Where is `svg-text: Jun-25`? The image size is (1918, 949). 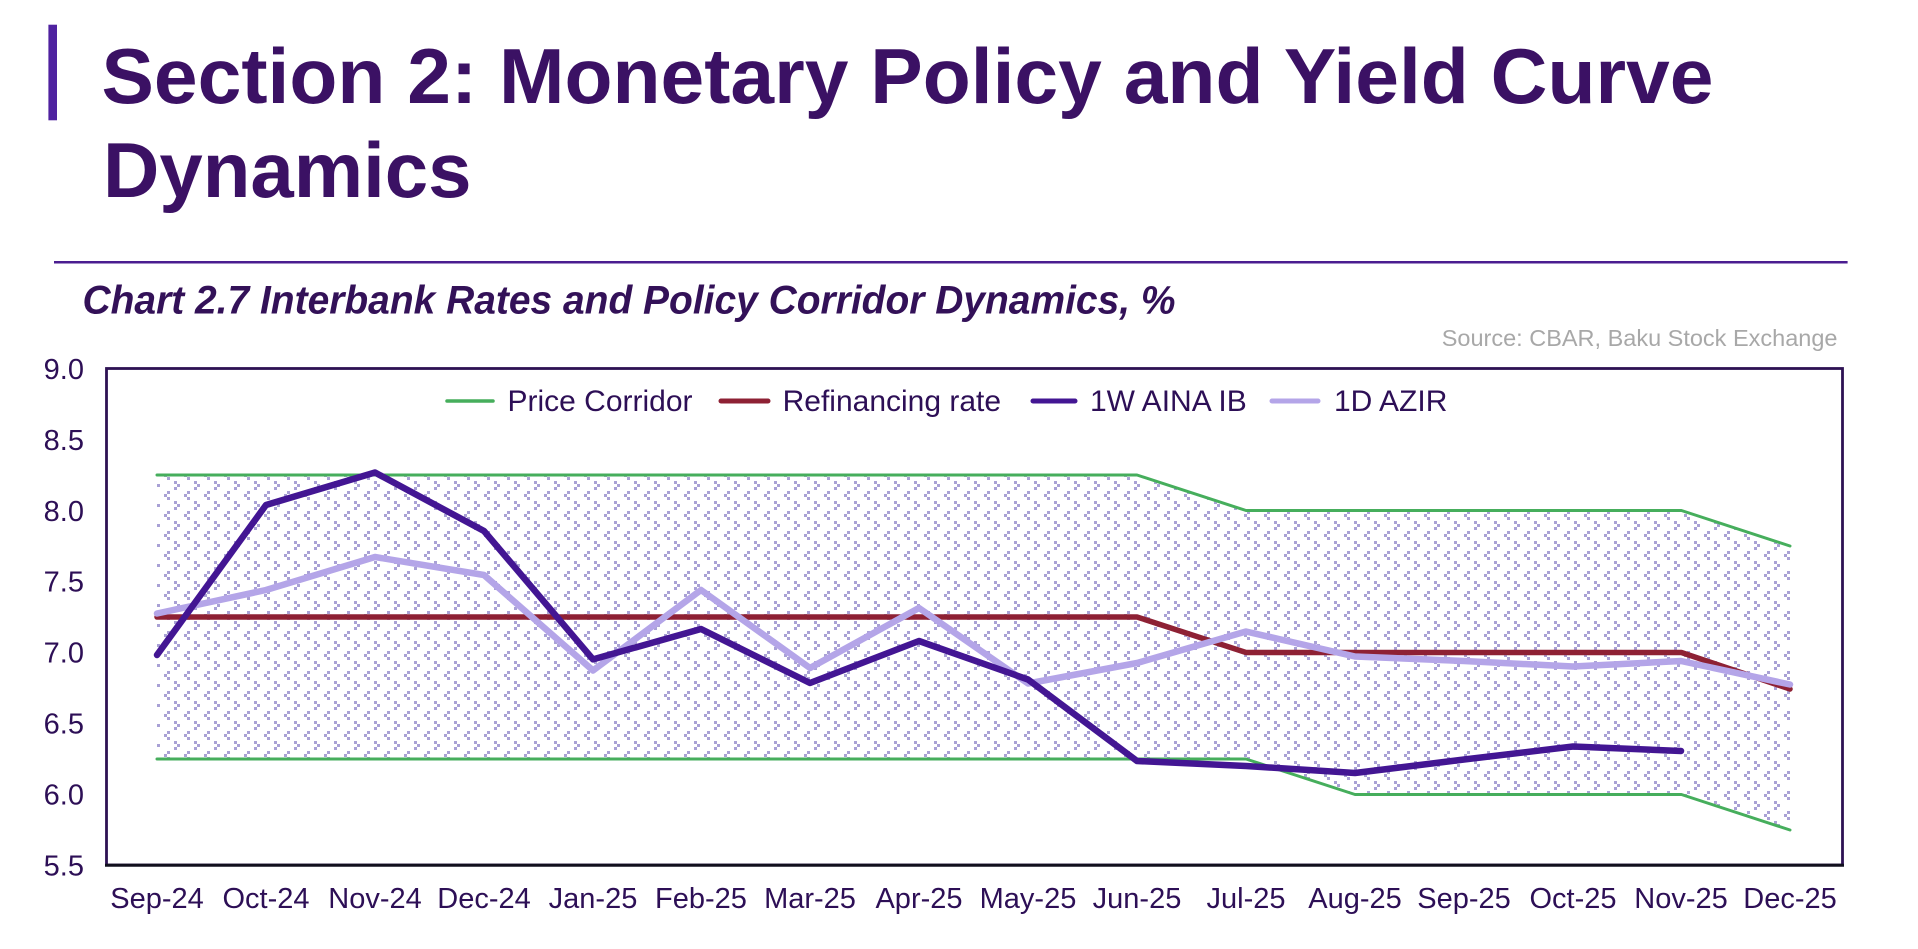 svg-text: Jun-25 is located at coordinates (1137, 899).